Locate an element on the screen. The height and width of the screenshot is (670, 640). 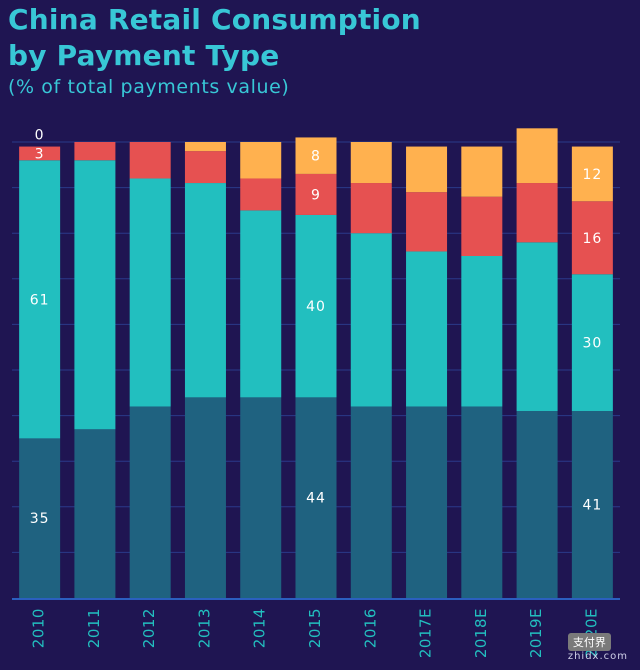
bar-segment-2012-s2 is located at coordinates (150, 160).